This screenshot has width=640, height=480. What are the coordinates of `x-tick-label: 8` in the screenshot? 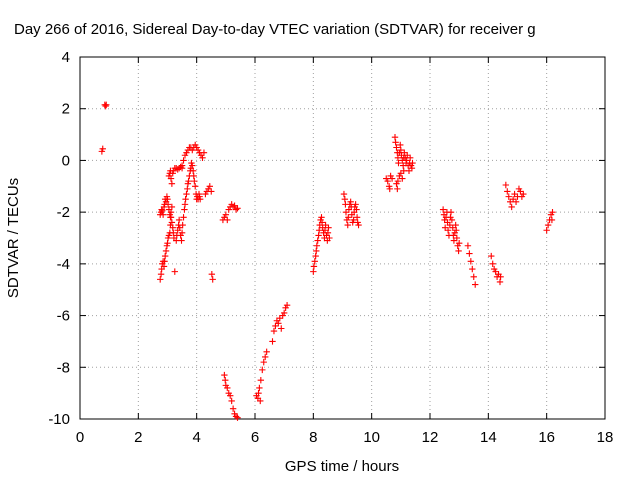 It's located at (313, 437).